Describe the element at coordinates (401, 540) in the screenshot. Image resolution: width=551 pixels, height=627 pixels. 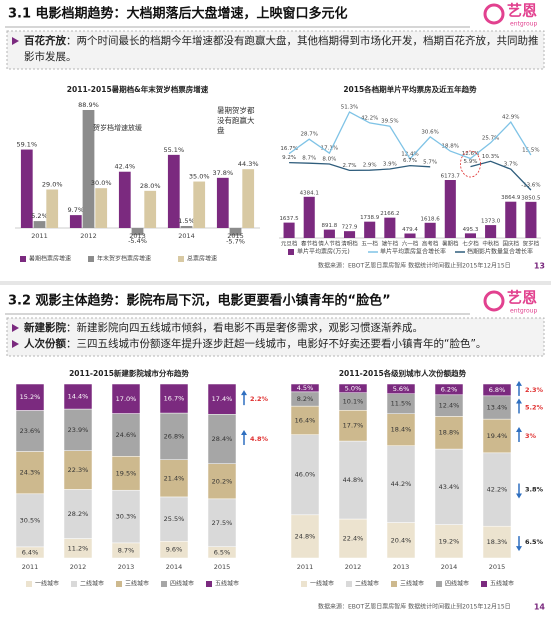
I see `value-label: 20.4%` at that location.